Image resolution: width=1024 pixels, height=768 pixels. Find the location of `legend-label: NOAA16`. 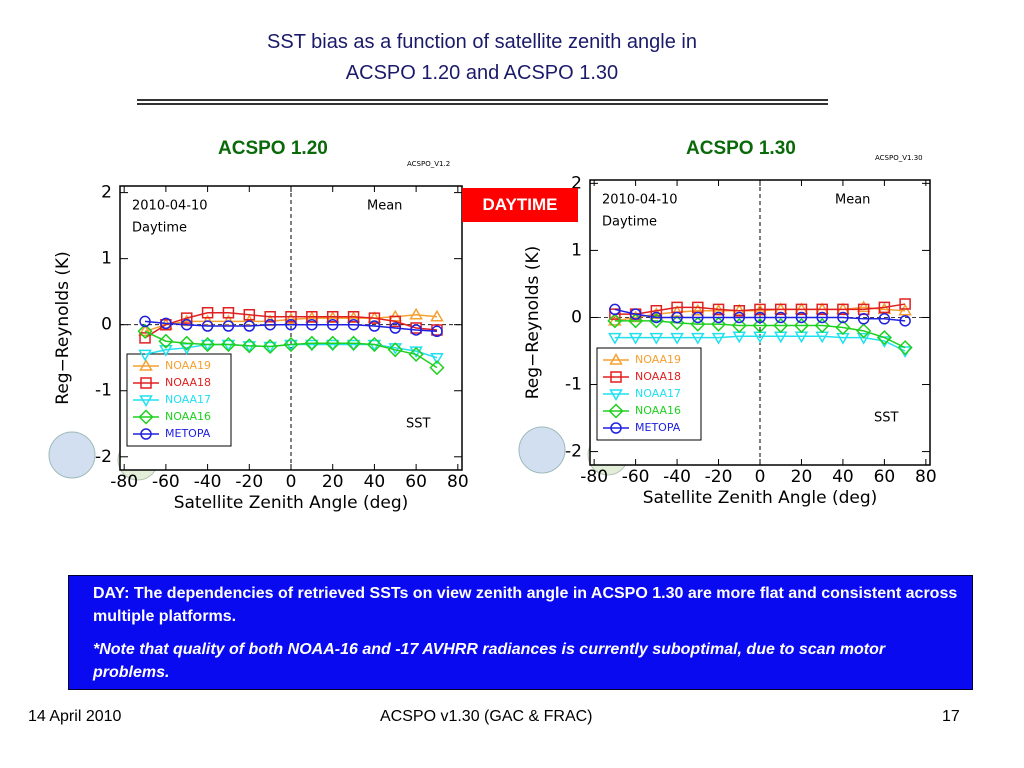

legend-label: NOAA16 is located at coordinates (658, 410).